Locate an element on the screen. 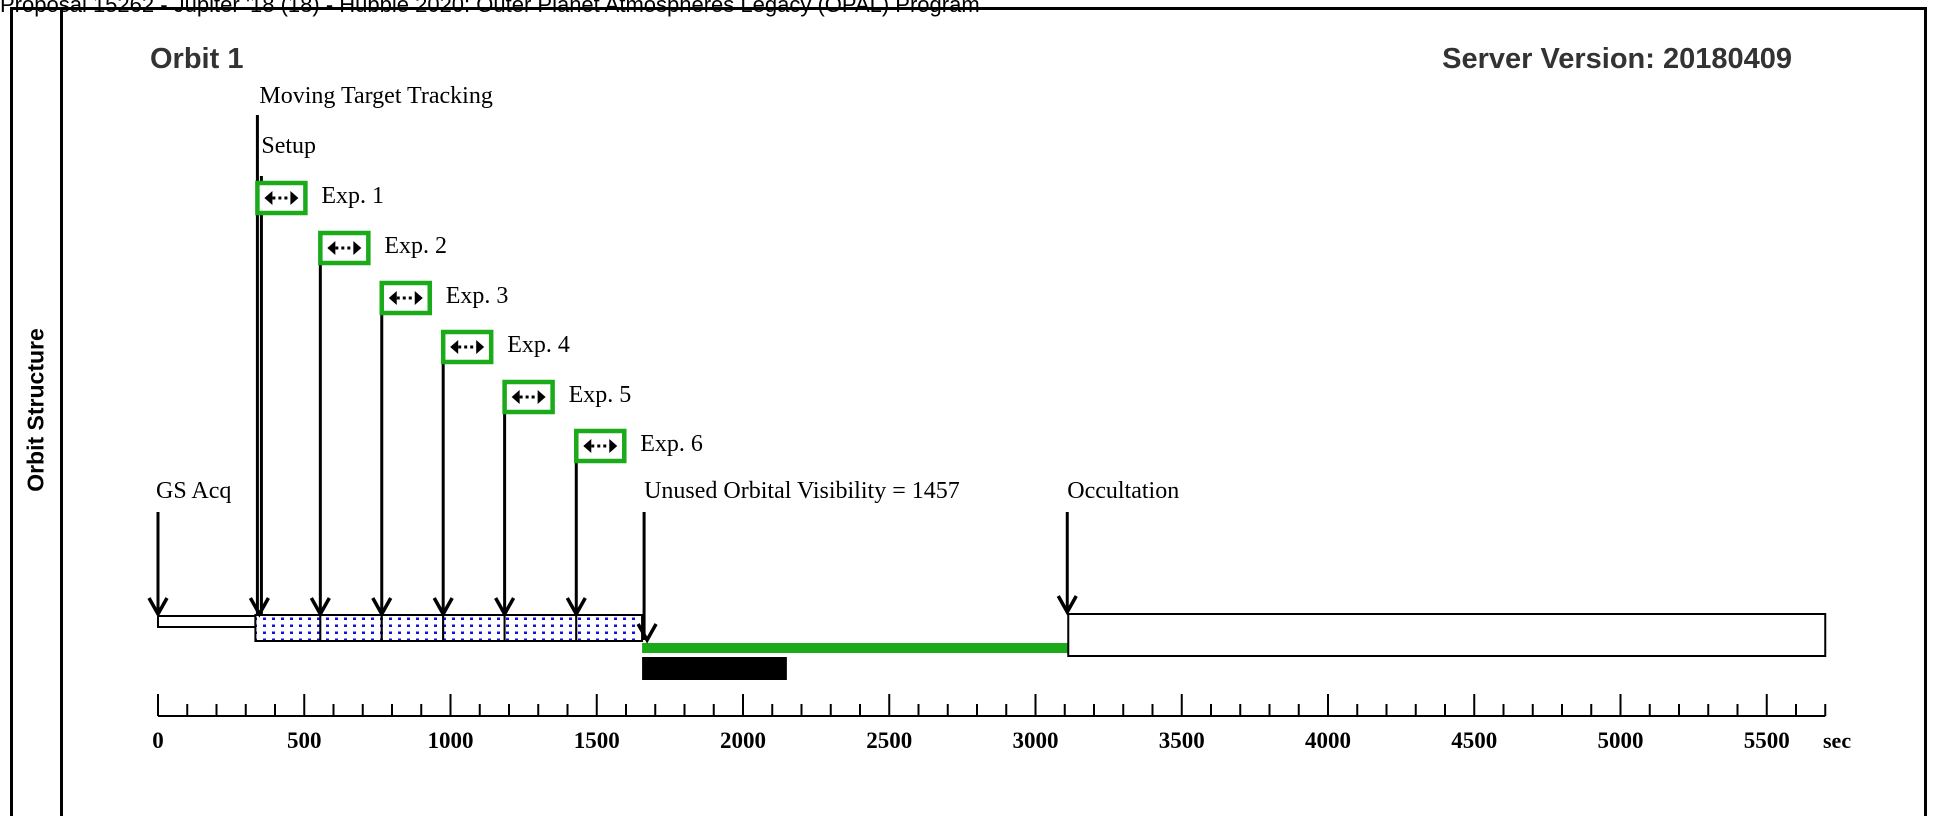 The height and width of the screenshot is (816, 1939). gs-acq-label: GS Acq is located at coordinates (193, 491).